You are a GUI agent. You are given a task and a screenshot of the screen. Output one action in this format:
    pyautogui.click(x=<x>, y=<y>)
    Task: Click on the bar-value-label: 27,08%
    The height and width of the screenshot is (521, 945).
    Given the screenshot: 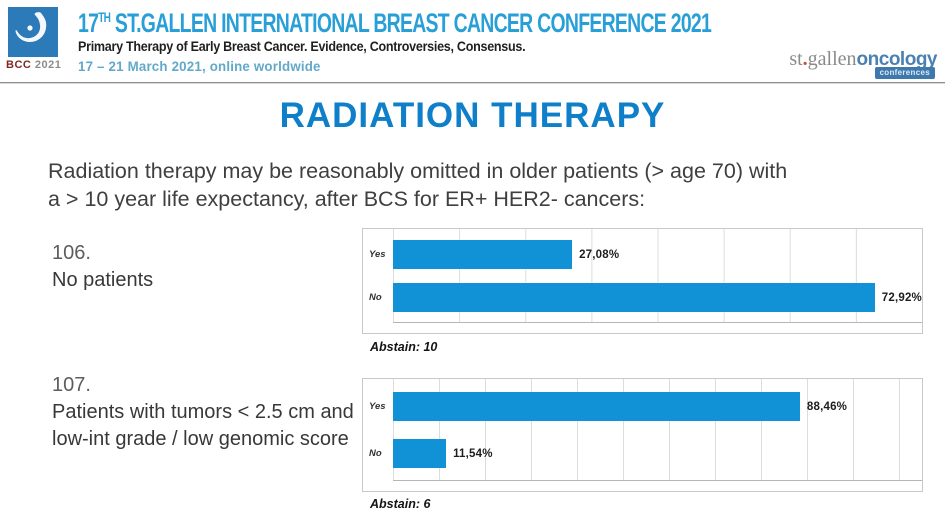 What is the action you would take?
    pyautogui.click(x=599, y=254)
    